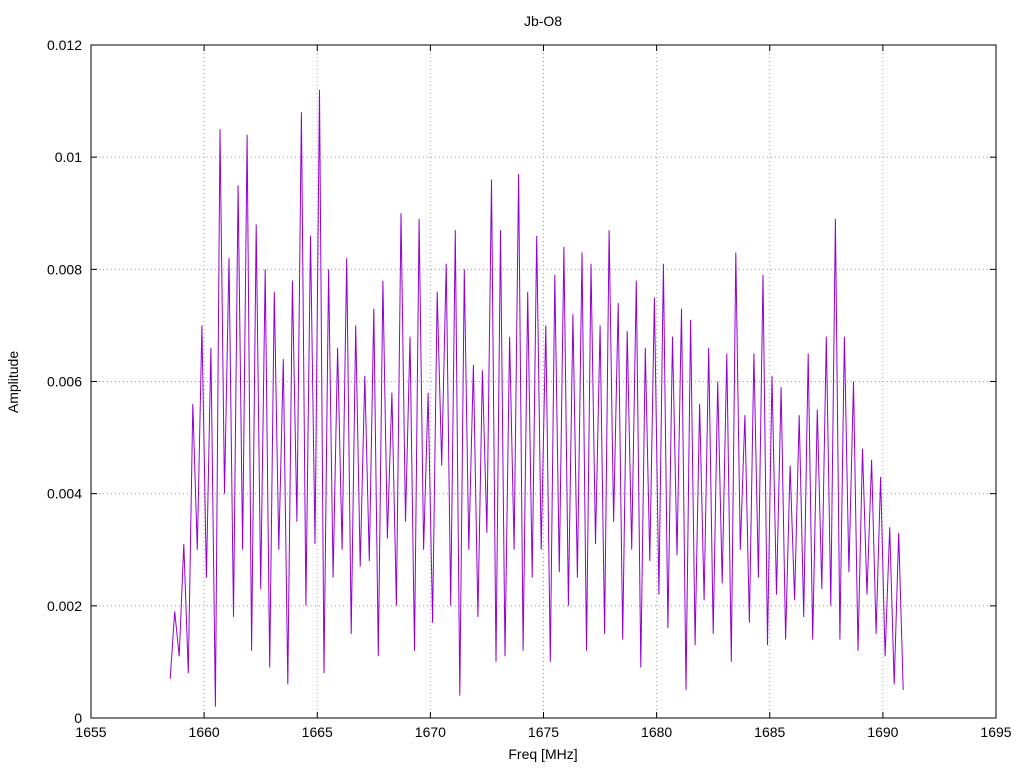 The width and height of the screenshot is (1024, 773). I want to click on y-tick-label: 0.01, so click(68, 157).